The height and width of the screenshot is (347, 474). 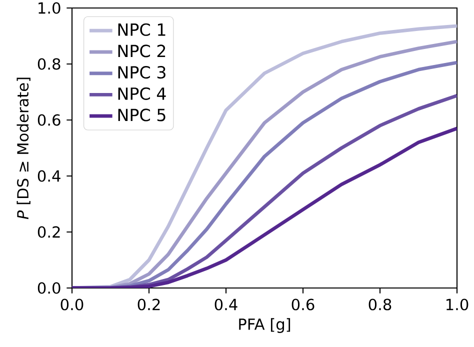 I want to click on y-tick-label: 0.2, so click(x=49, y=232).